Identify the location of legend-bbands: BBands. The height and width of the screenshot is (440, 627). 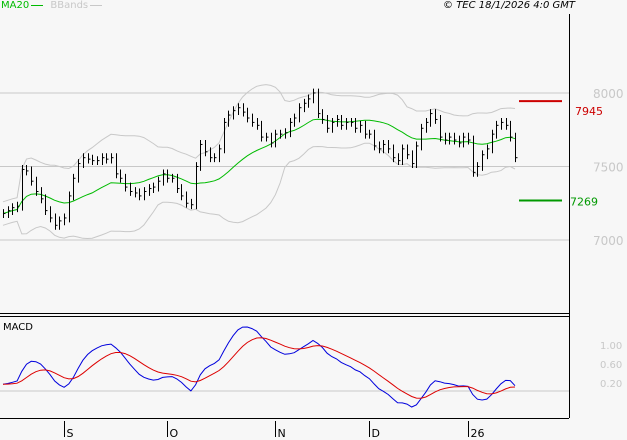
(69, 5).